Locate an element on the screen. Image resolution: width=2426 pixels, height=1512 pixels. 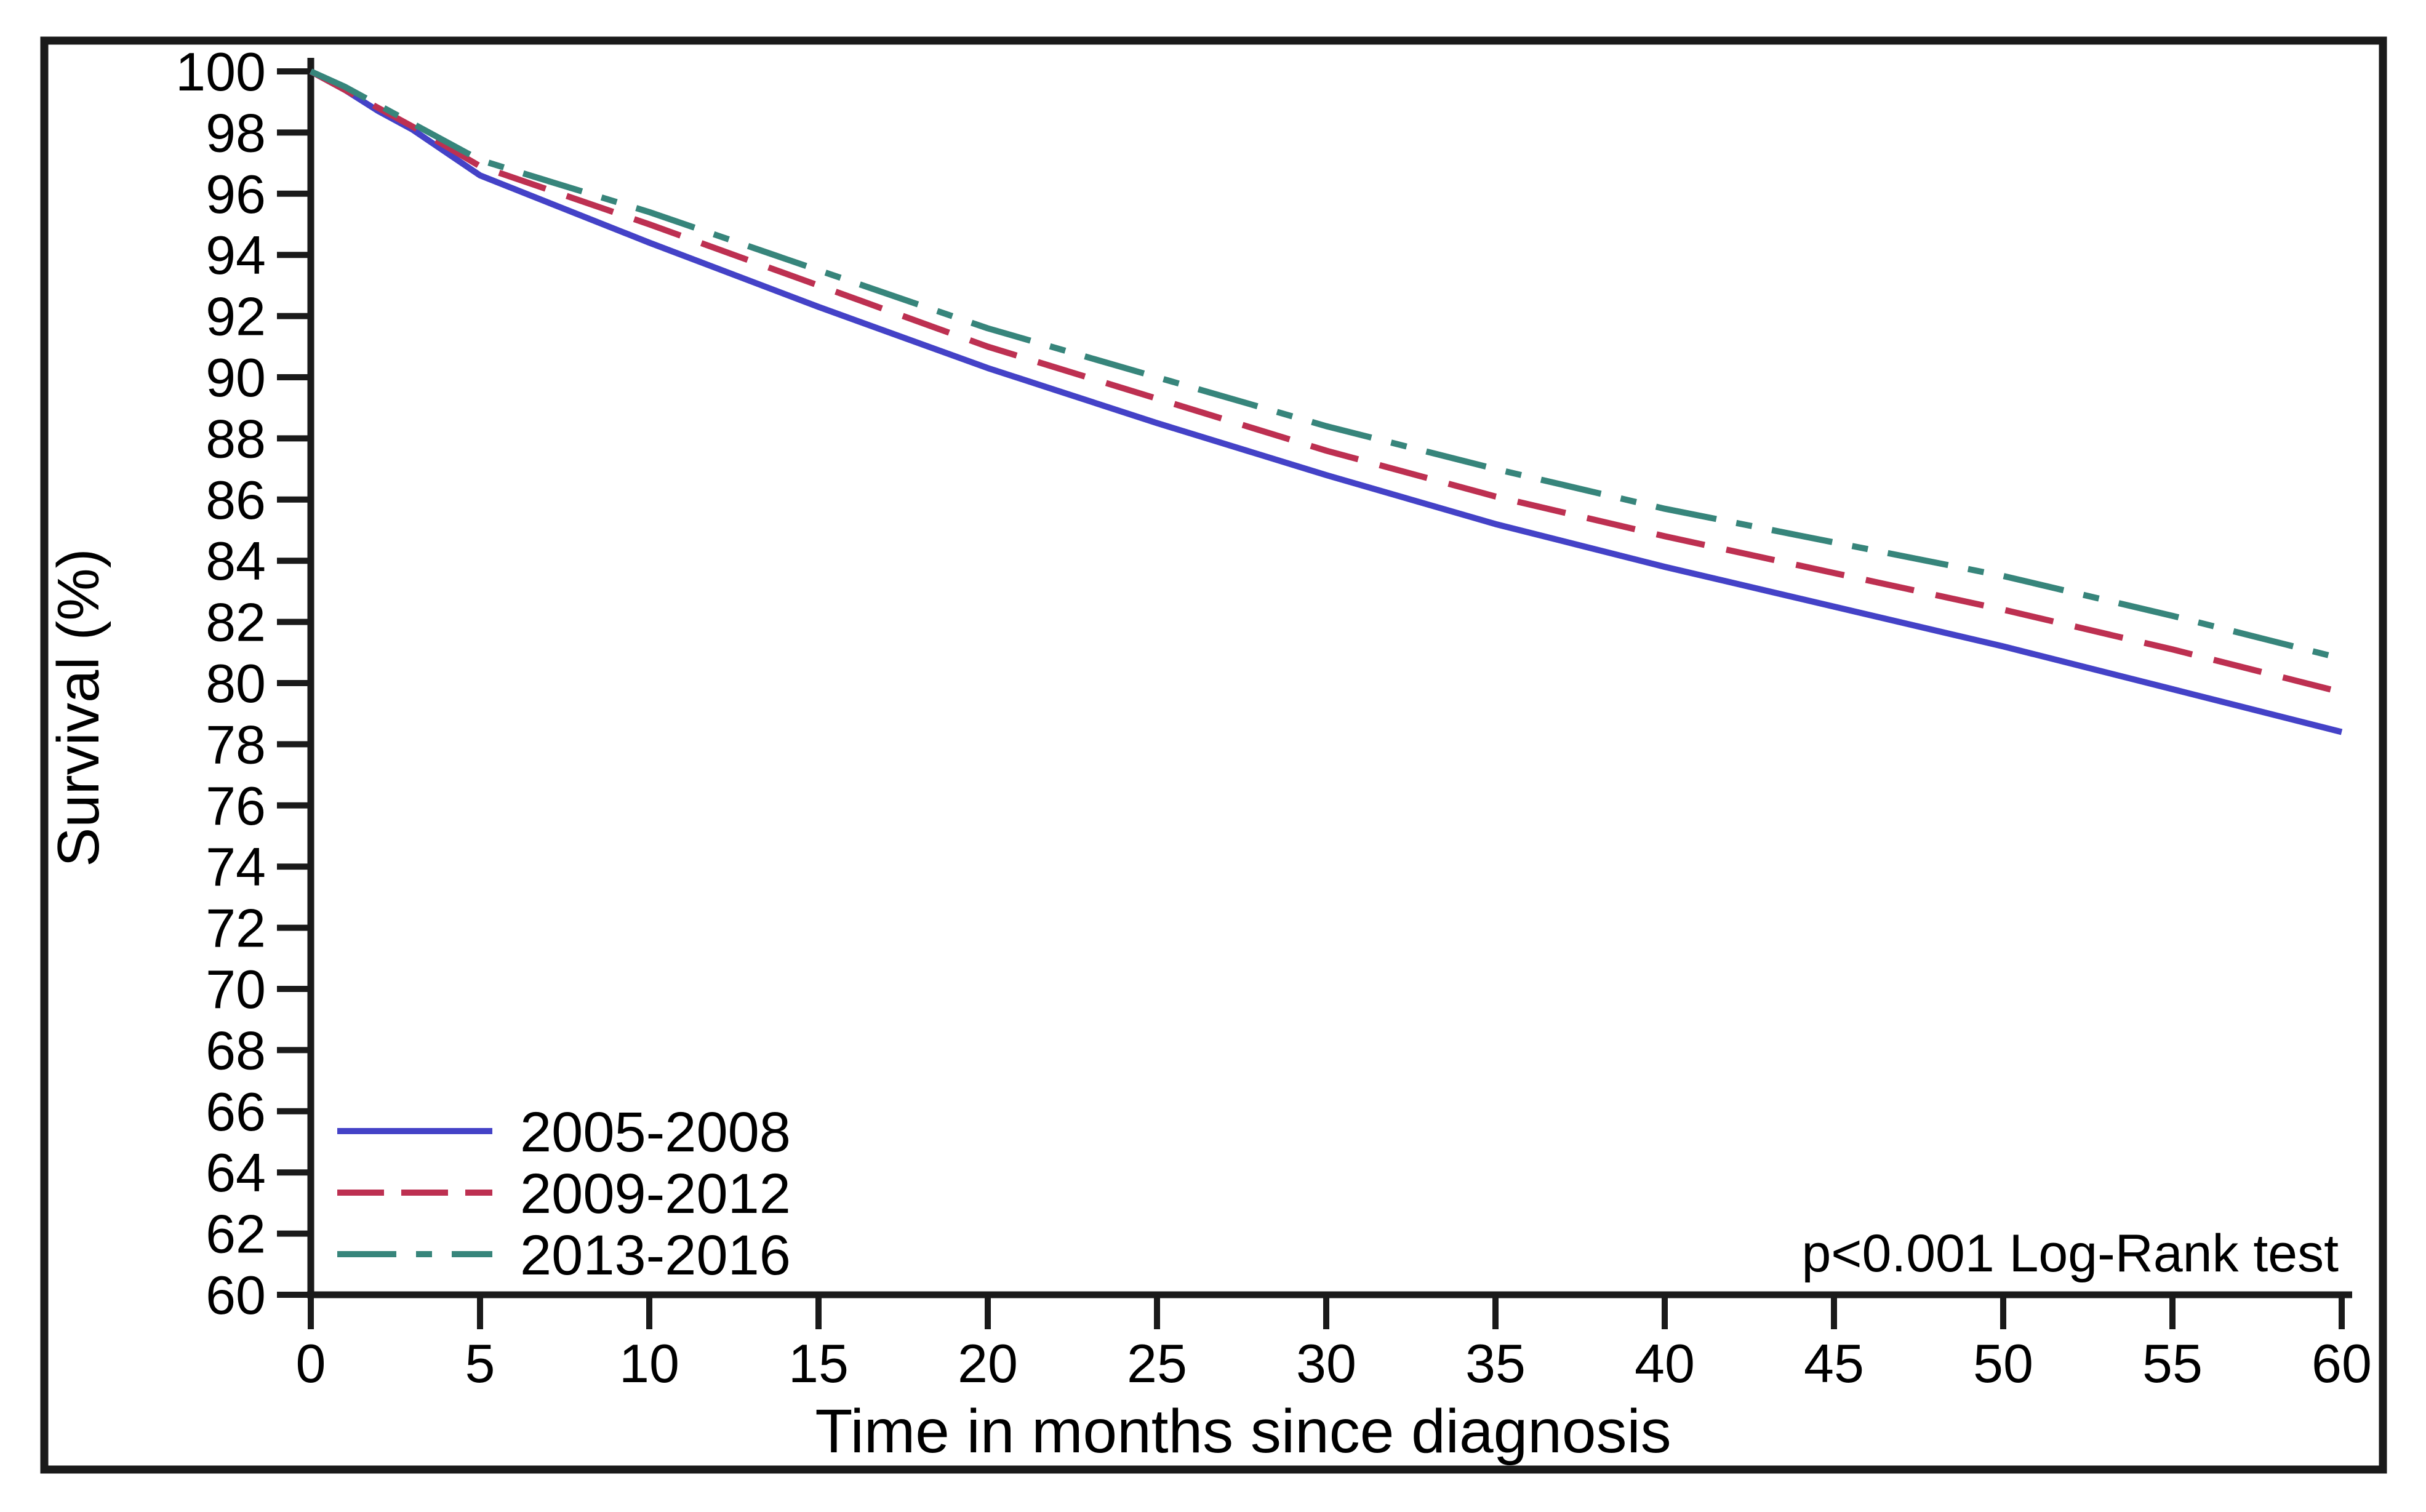
y-tick-label: 90 is located at coordinates (236, 377).